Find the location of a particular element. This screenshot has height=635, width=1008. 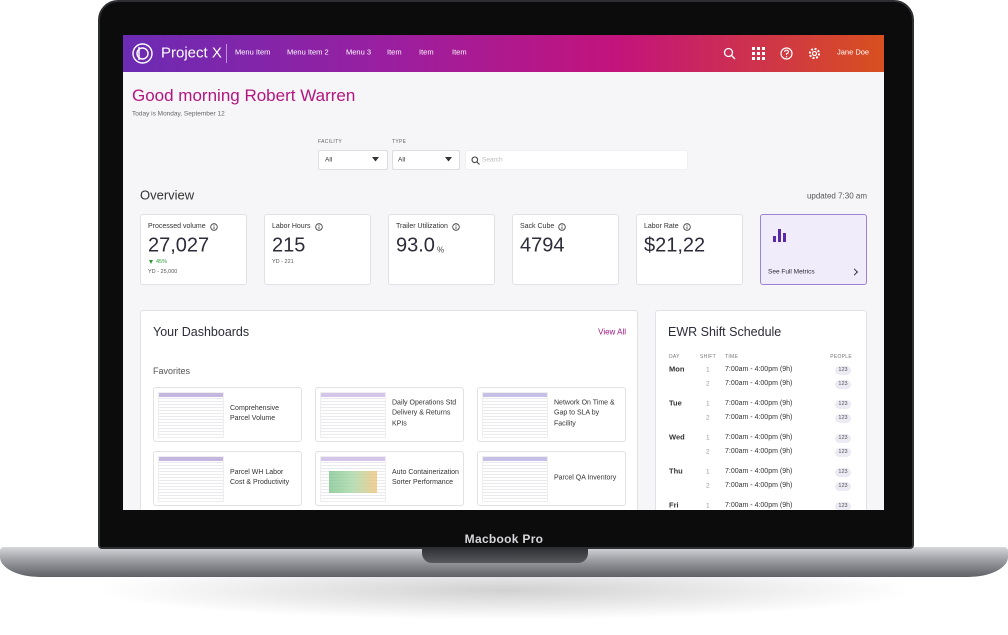

filter-label: FACILITY is located at coordinates (330, 142).